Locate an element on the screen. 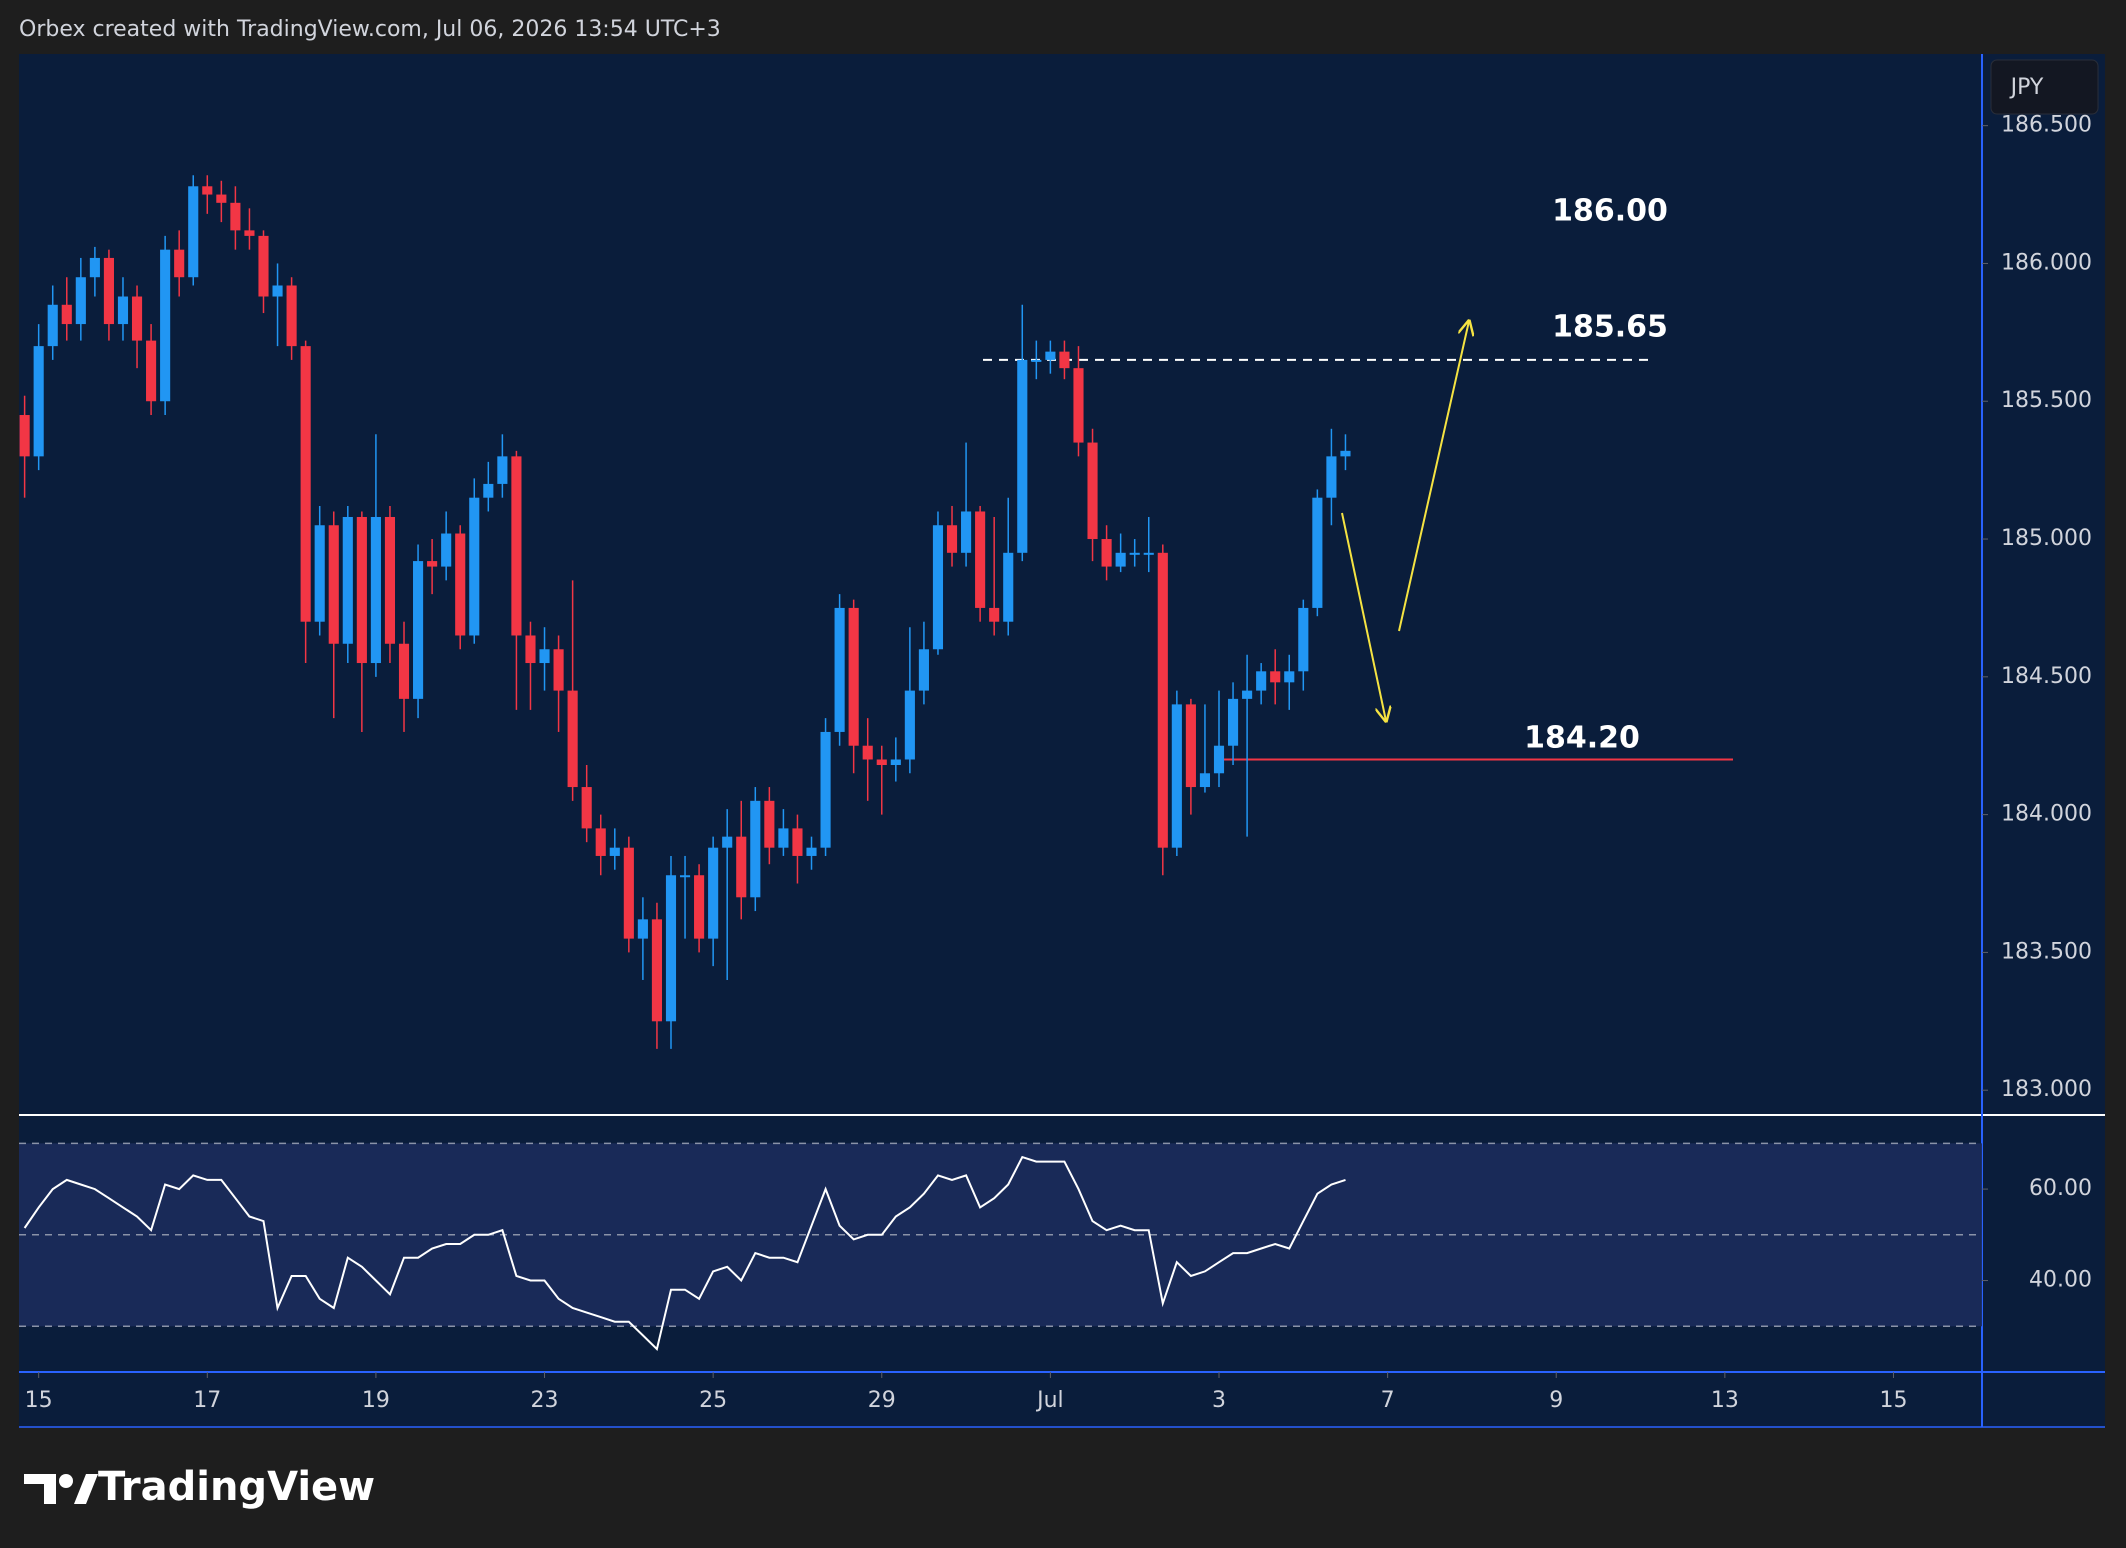 This screenshot has height=1548, width=2126. annotation-label: 184.20 is located at coordinates (1582, 738).